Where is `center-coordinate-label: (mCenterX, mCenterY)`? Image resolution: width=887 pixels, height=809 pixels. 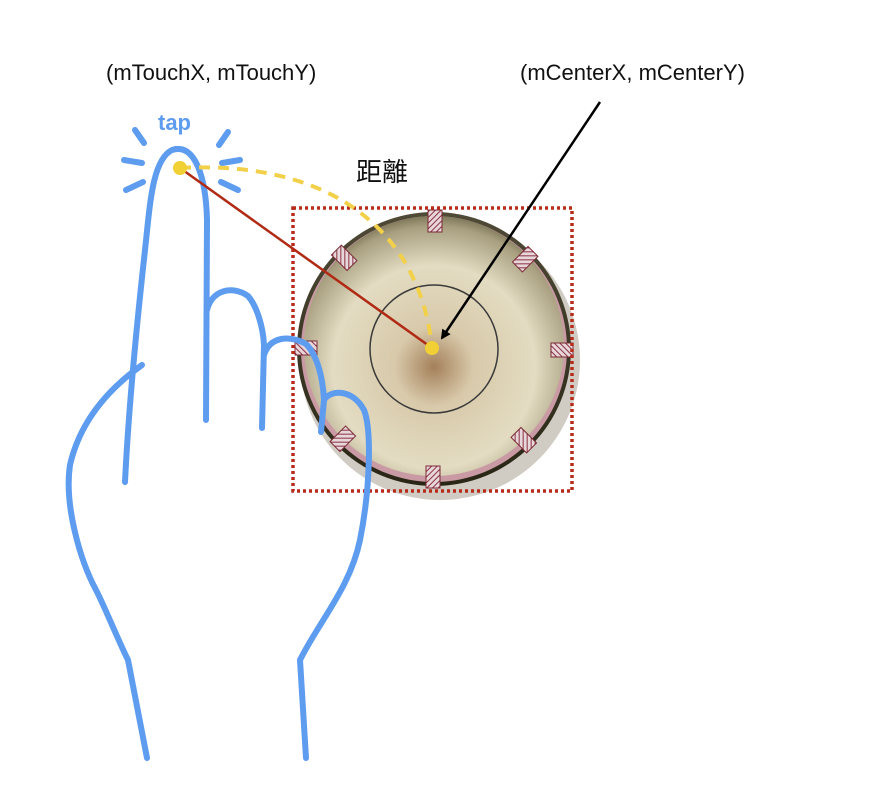 center-coordinate-label: (mCenterX, mCenterY) is located at coordinates (632, 72).